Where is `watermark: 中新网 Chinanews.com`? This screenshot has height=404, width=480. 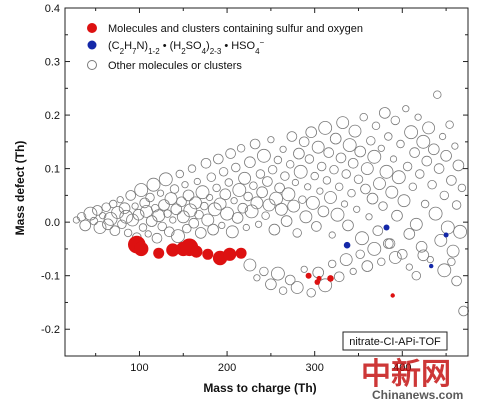 watermark: 中新网 Chinanews.com is located at coordinates (412, 379).